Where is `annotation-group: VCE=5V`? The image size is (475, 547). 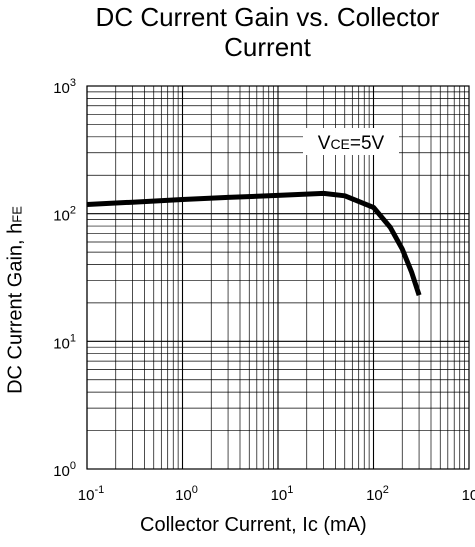 annotation-group: VCE=5V is located at coordinates (351, 141).